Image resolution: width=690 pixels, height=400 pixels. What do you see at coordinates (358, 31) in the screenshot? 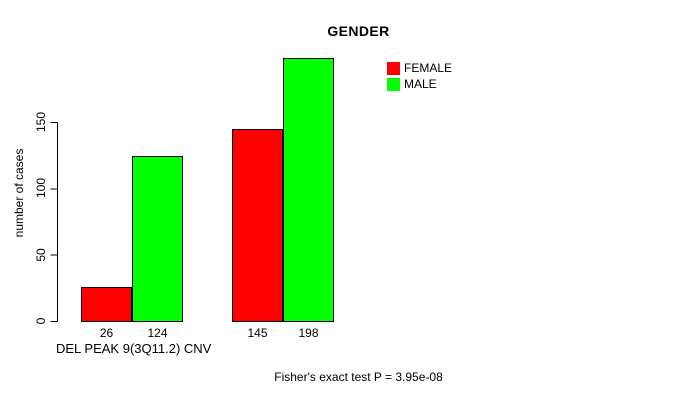
I see `chart-title: GENDER` at bounding box center [358, 31].